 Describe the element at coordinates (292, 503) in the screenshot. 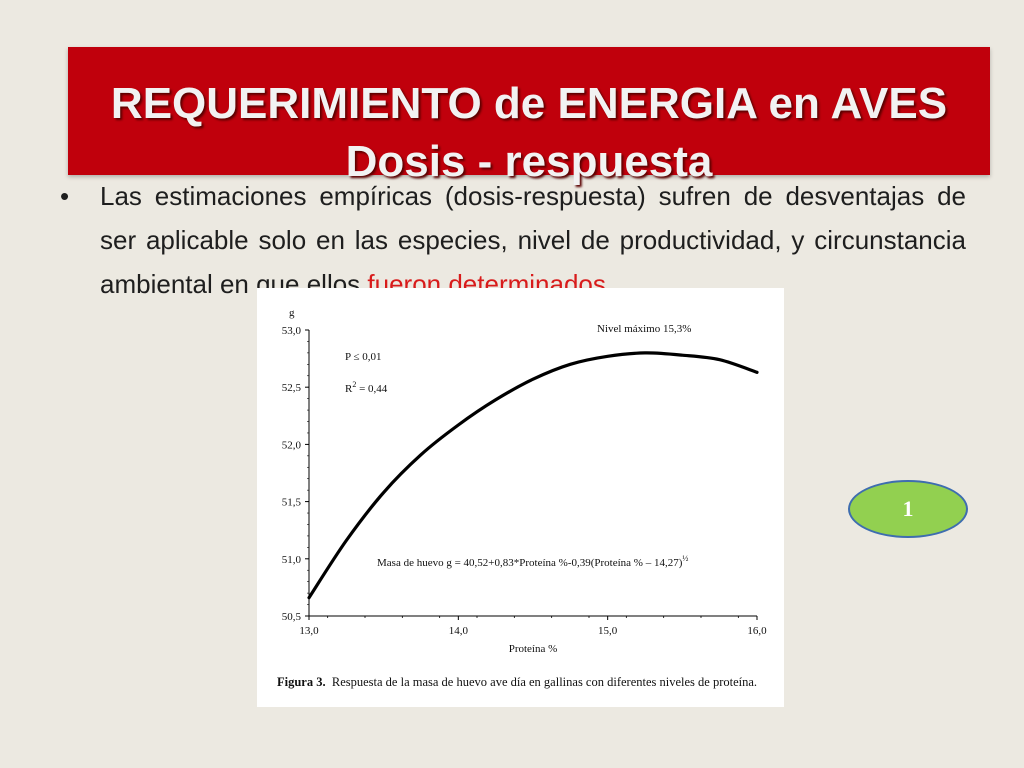

I see `y-tick-label: 51,5` at that location.